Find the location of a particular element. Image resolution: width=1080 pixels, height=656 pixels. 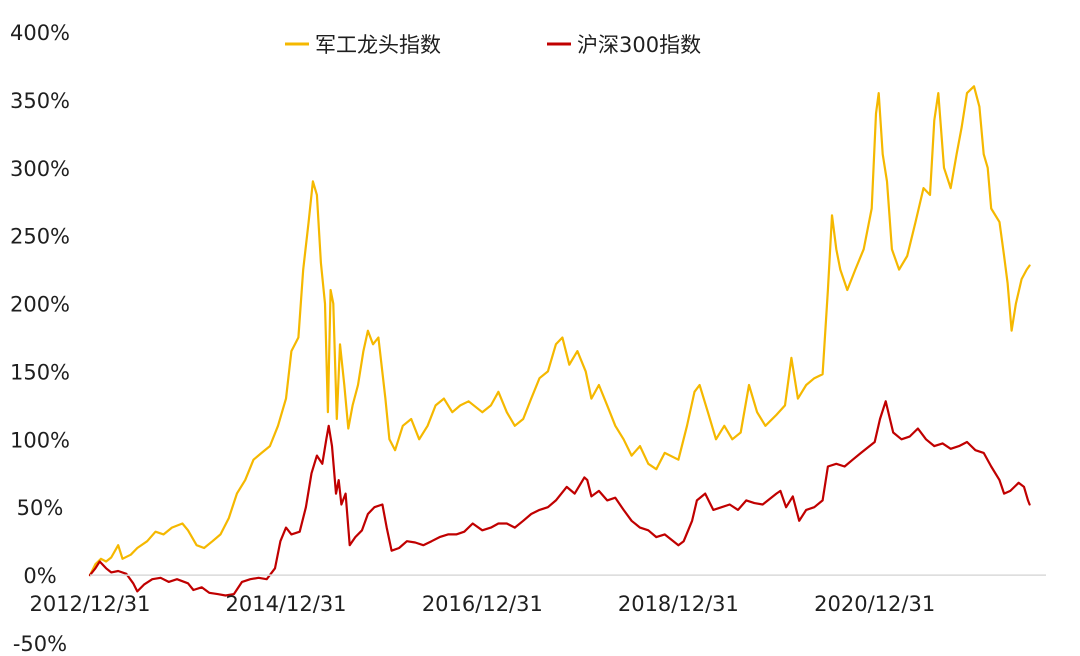

y-tick-label: 350% is located at coordinates (40, 101).